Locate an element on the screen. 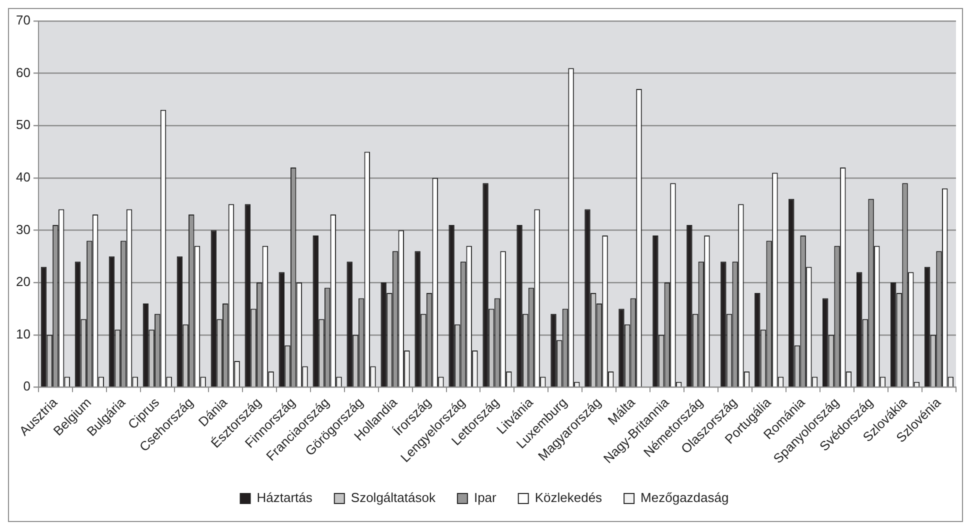 Image resolution: width=971 pixels, height=530 pixels. y-tick-label: 40 is located at coordinates (23, 177).